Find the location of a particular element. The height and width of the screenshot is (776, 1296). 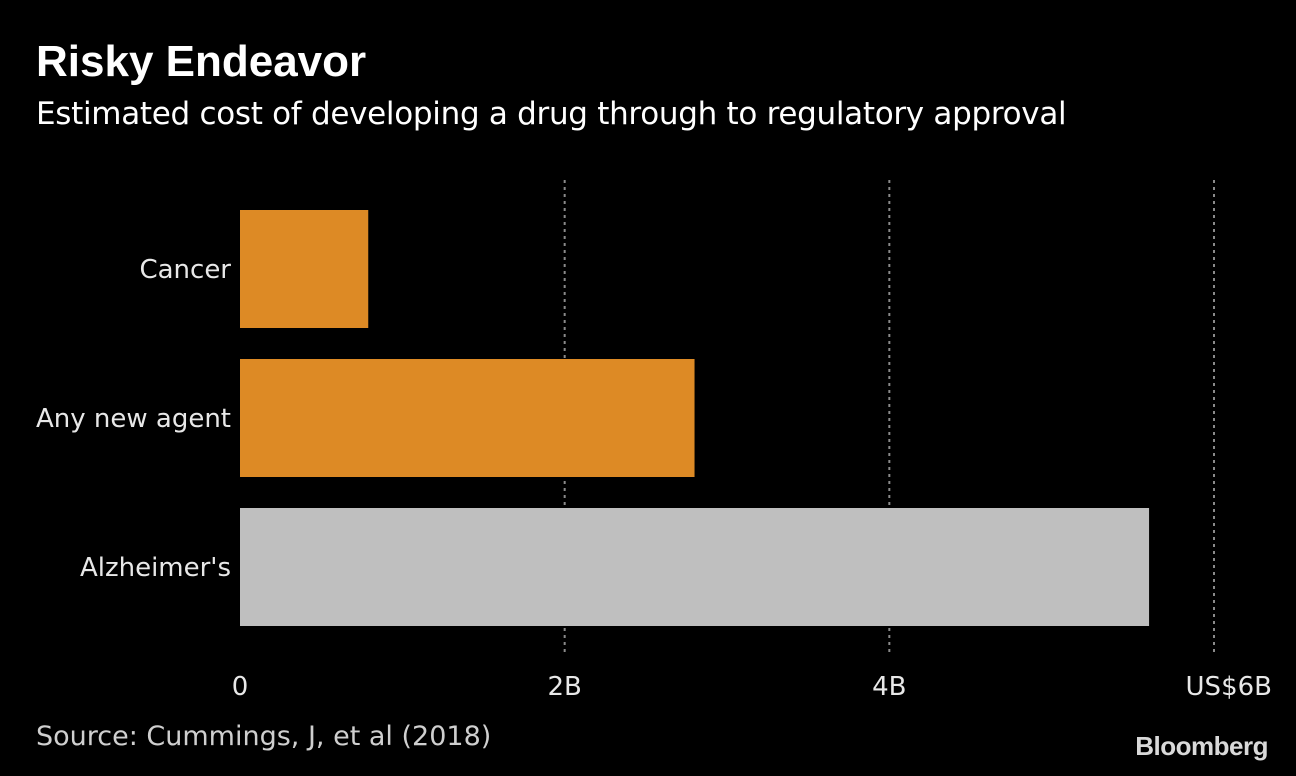

bloomberg-logo: Bloomberg is located at coordinates (1201, 746).